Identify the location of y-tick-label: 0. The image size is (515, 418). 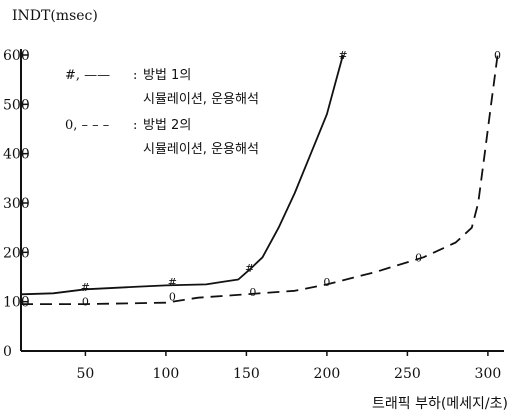
(7, 352).